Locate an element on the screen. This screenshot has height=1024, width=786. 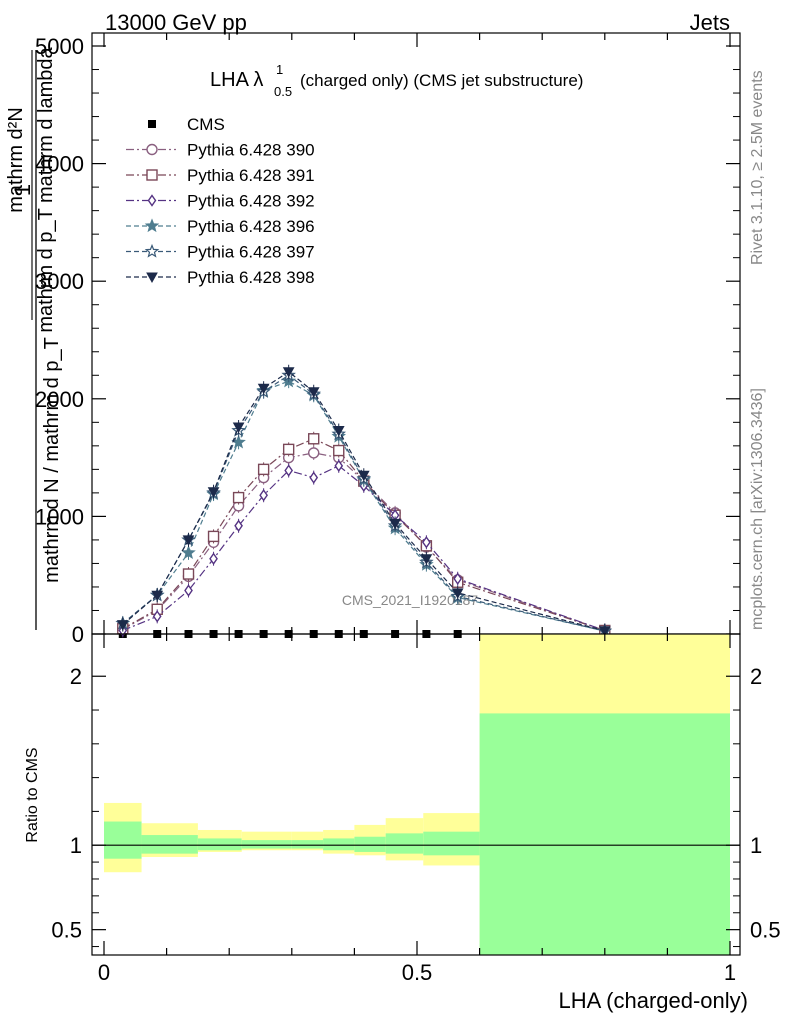
main-ytick-label: 4000 is located at coordinates (59, 164).